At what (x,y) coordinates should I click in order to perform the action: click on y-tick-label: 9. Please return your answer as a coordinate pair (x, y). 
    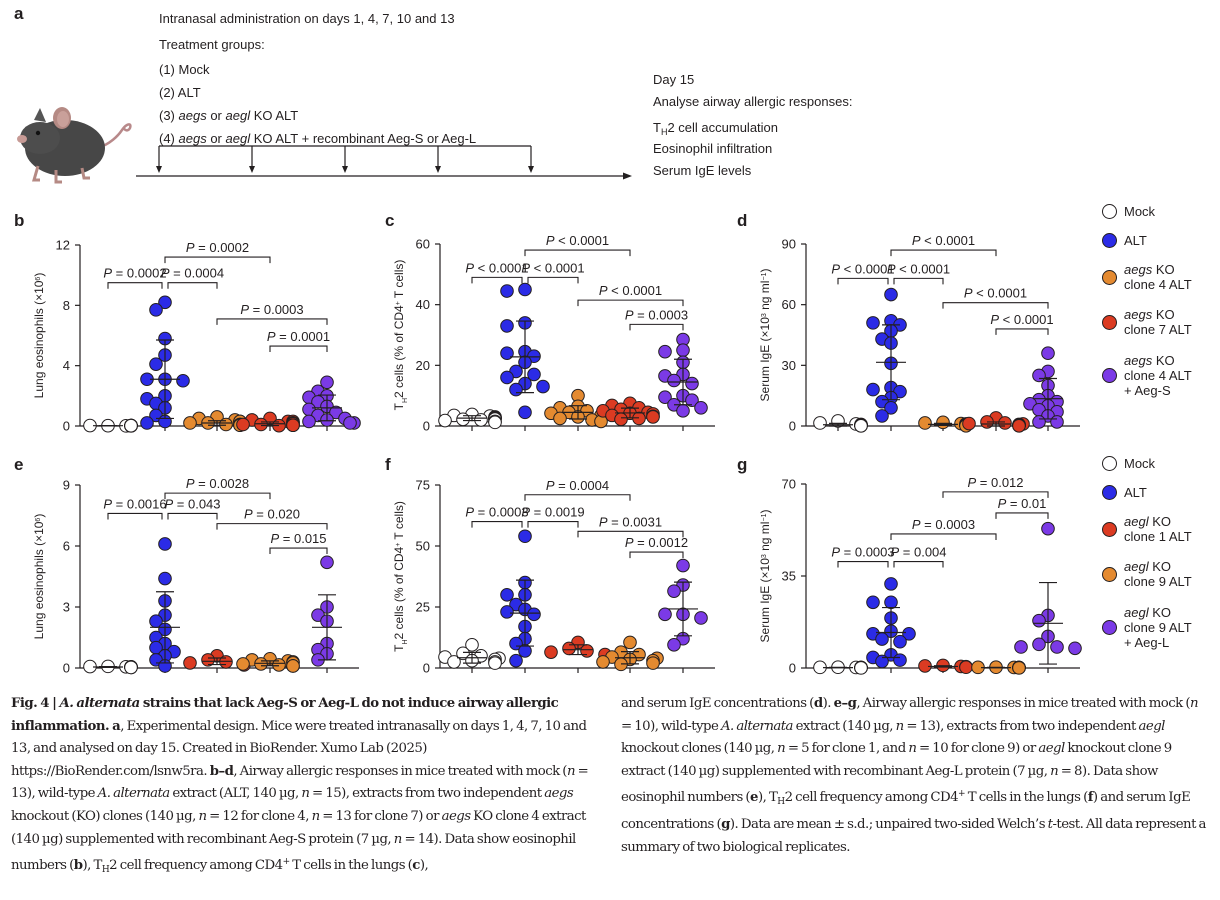
    Looking at the image, I should click on (66, 485).